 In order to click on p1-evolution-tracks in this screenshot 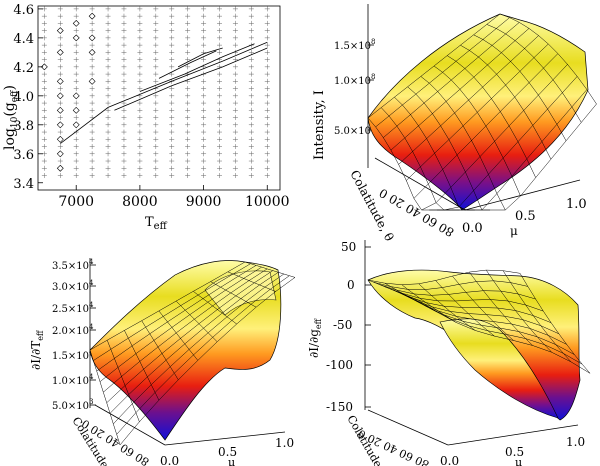, I will do `click(164, 92)`.